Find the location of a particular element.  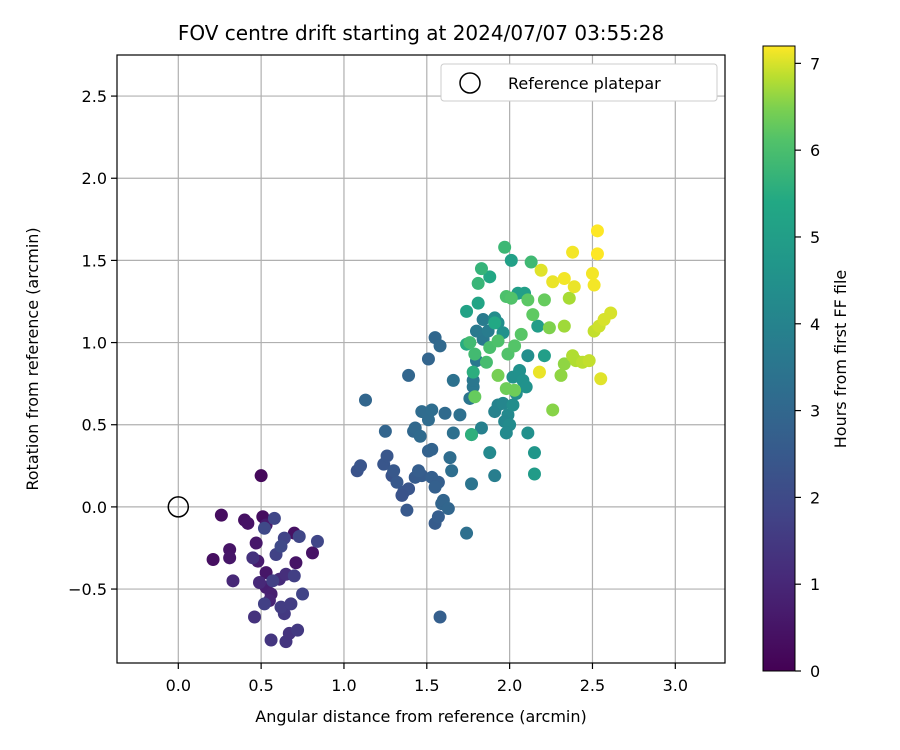

colorbar: 0 1 2 3 4 5 6 7 Hours from first FF file is located at coordinates (806, 363).